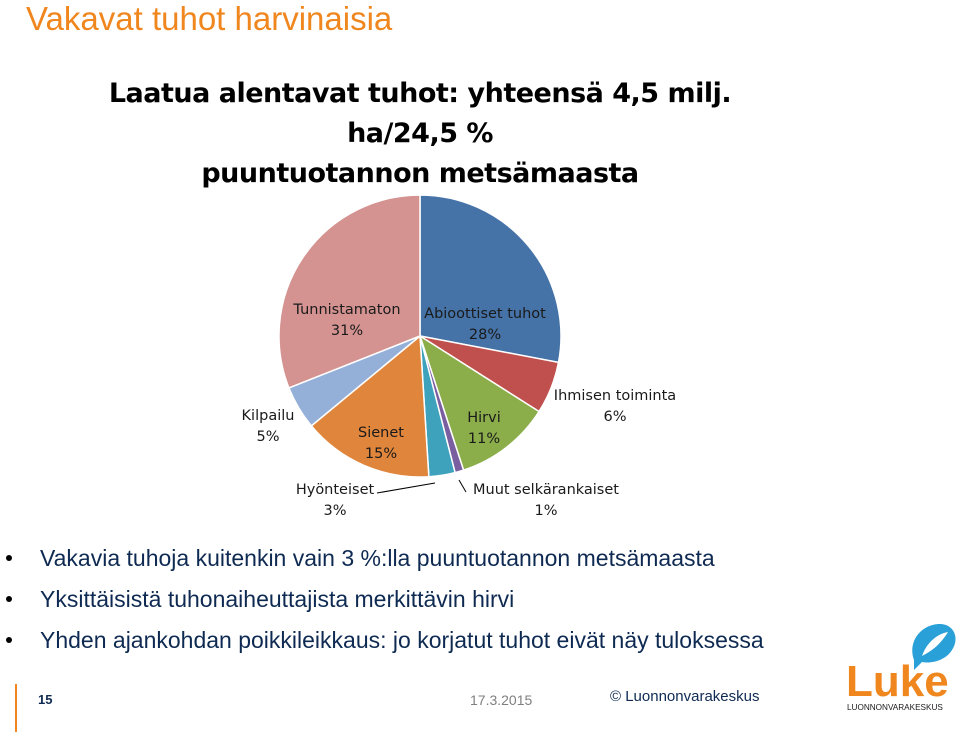 This screenshot has width=960, height=732. Describe the element at coordinates (897, 681) in the screenshot. I see `logo-wordmark: Luke` at that location.